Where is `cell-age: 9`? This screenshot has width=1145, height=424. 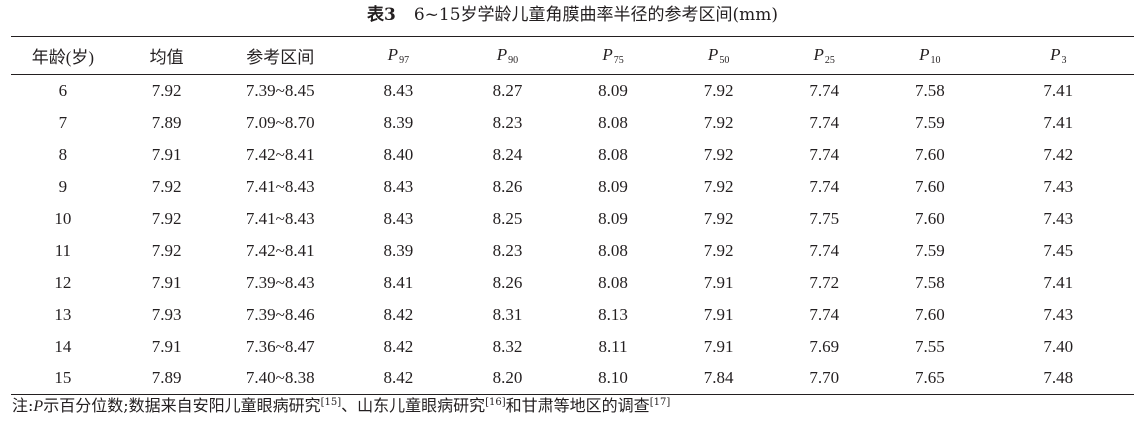
cell-age: 9 is located at coordinates (63, 186).